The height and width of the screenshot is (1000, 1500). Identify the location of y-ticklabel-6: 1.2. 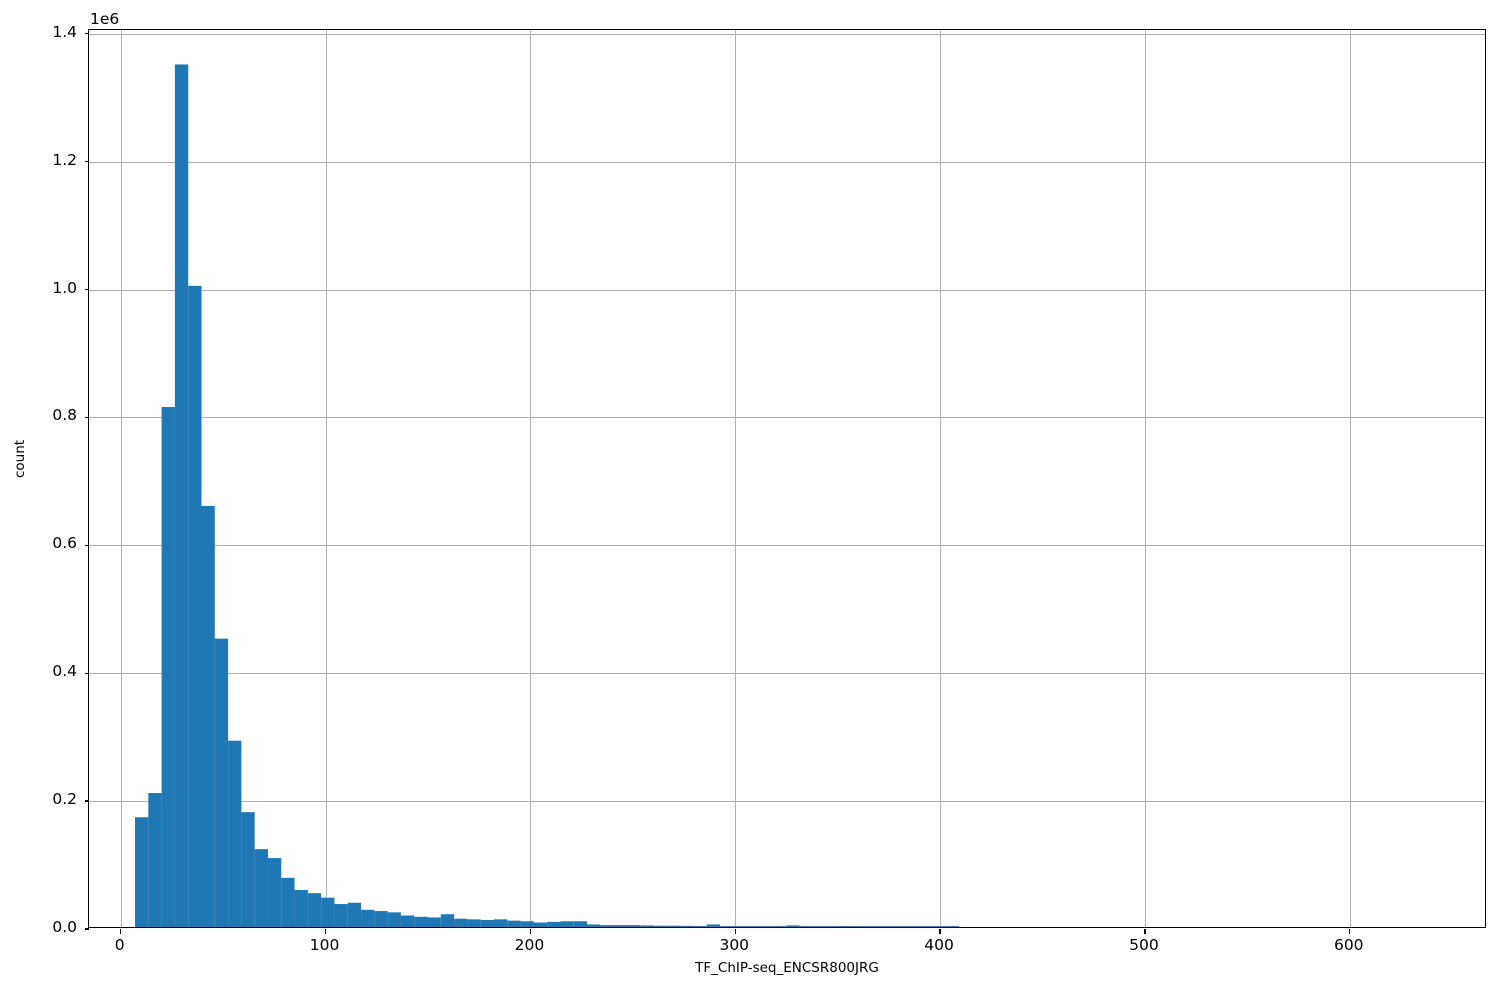
(64, 159).